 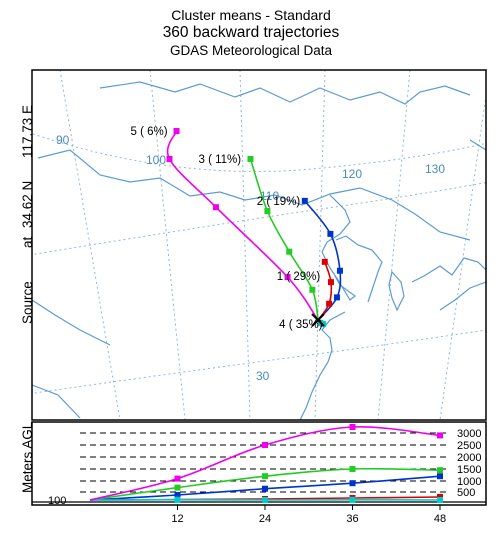 What do you see at coordinates (440, 519) in the screenshot?
I see `height-x-tick: 48` at bounding box center [440, 519].